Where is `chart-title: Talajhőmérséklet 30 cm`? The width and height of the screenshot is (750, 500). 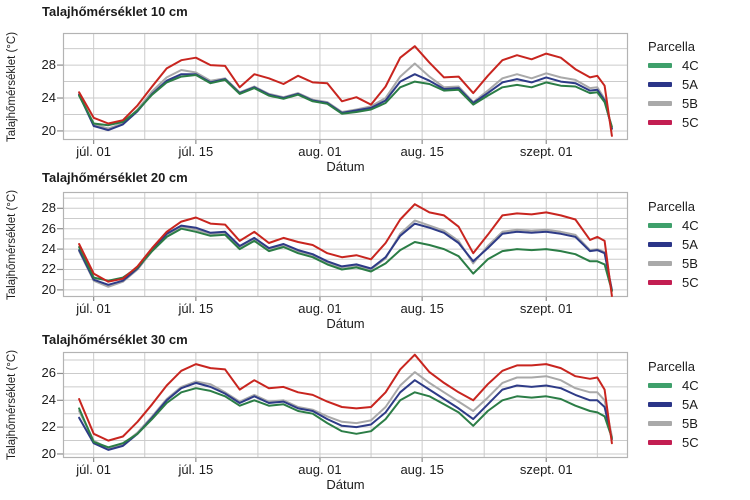 chart-title: Talajhőmérséklet 30 cm is located at coordinates (115, 339).